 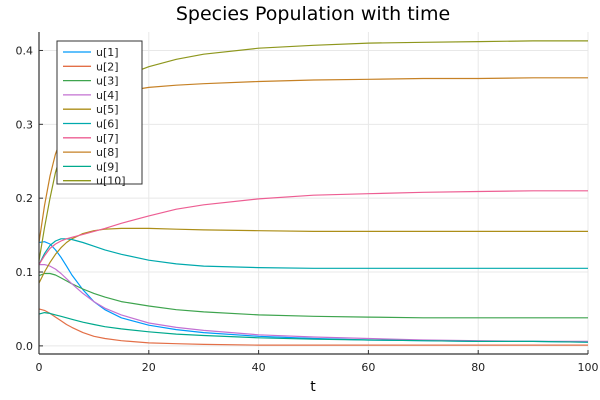 What do you see at coordinates (368, 367) in the screenshot?
I see `x-tick-label: 60` at bounding box center [368, 367].